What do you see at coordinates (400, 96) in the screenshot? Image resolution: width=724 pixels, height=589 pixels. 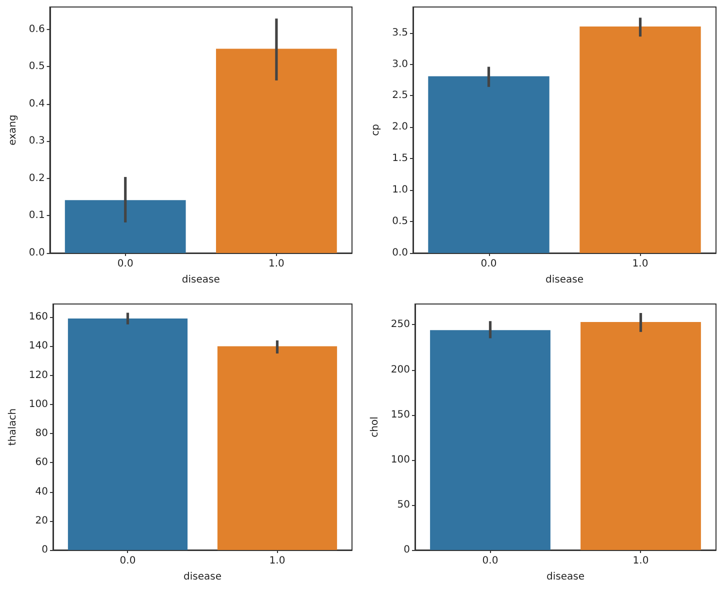 I see `y-tick-label: 2.5` at bounding box center [400, 96].